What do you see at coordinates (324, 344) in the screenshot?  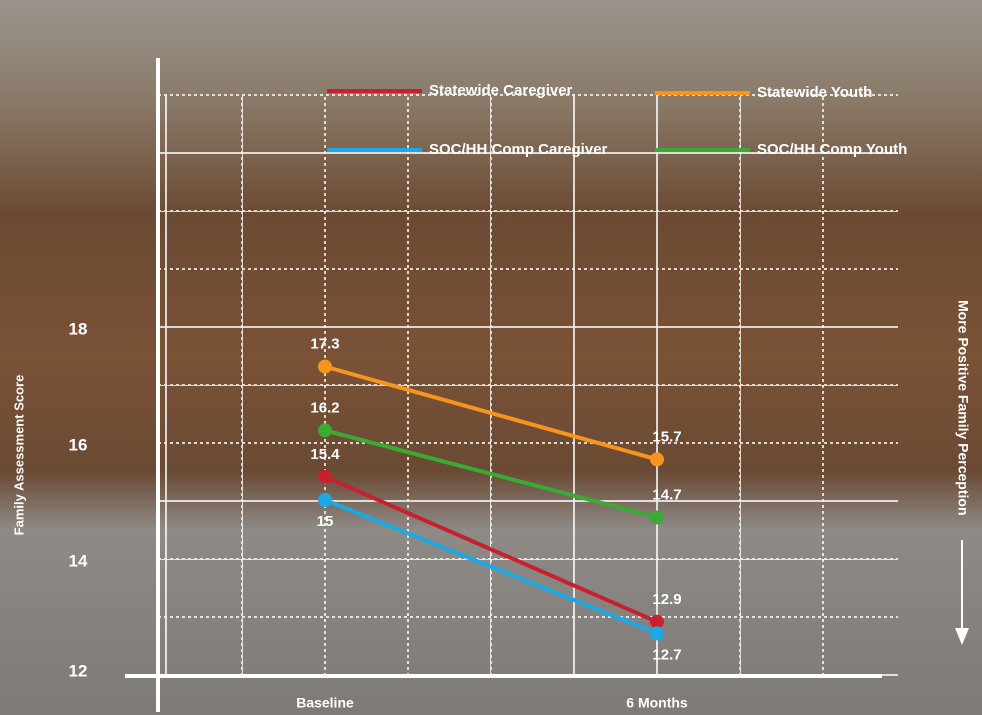 I see `data-label: 17.3` at bounding box center [324, 344].